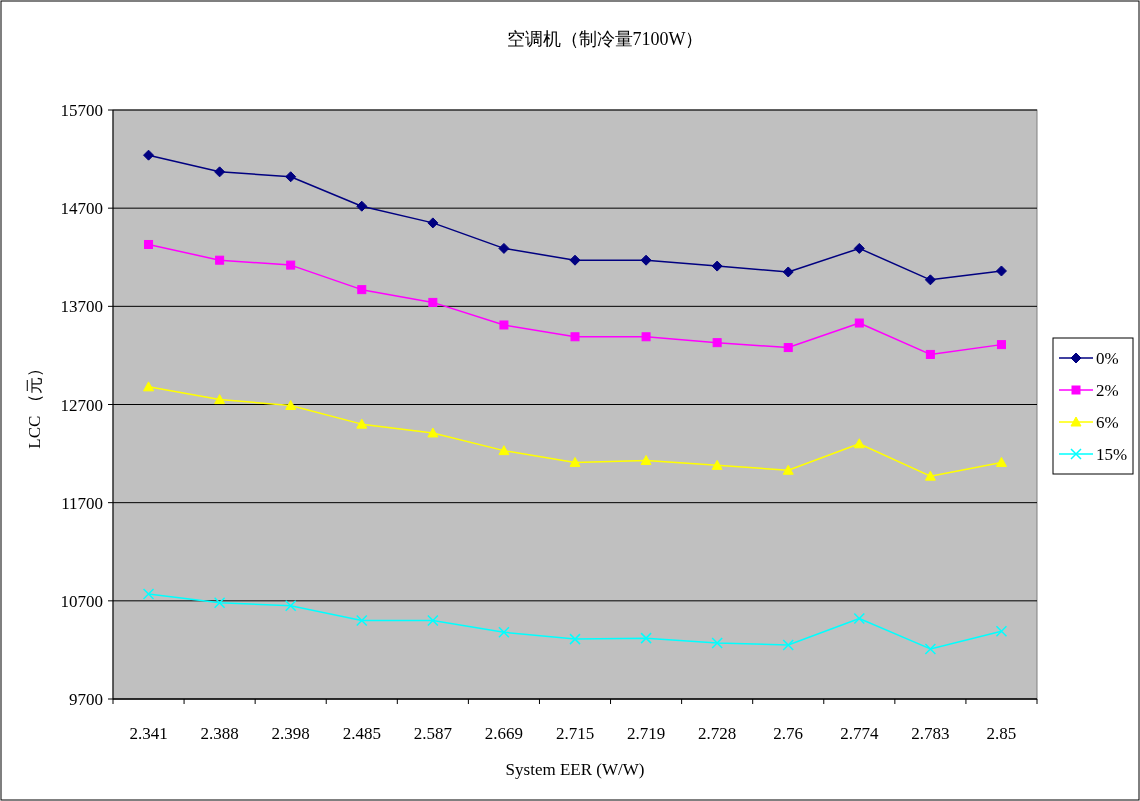  What do you see at coordinates (504, 733) in the screenshot?
I see `x-tick-label: 2.669` at bounding box center [504, 733].